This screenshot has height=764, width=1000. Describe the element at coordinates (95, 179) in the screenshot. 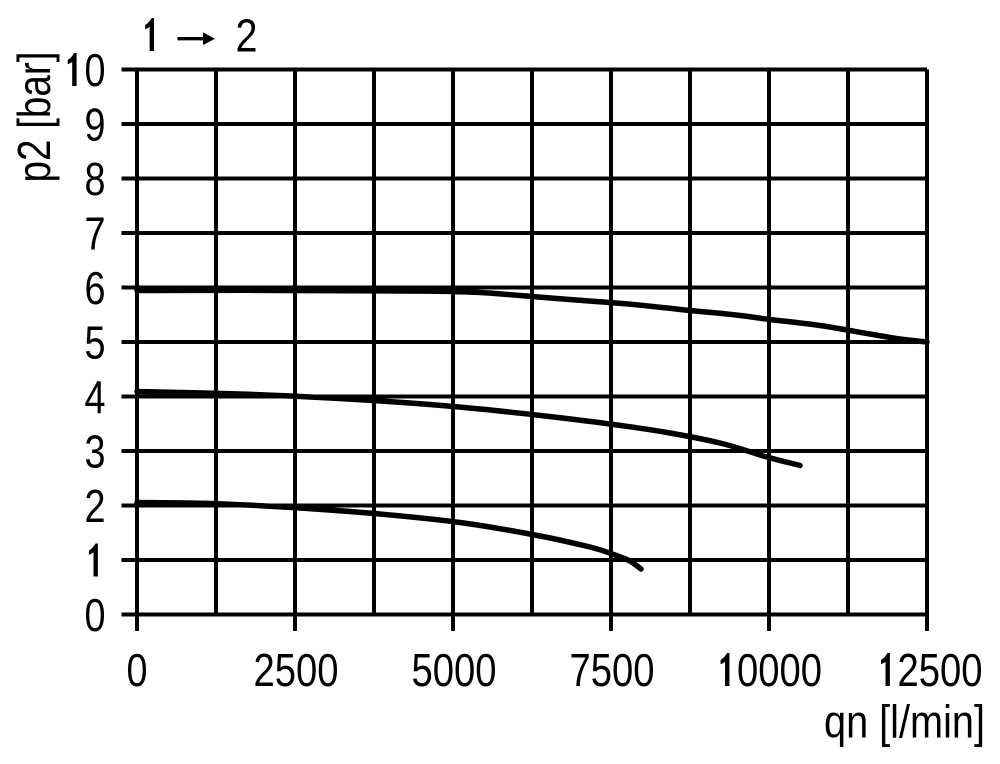

I see `svg-text: 8` at that location.